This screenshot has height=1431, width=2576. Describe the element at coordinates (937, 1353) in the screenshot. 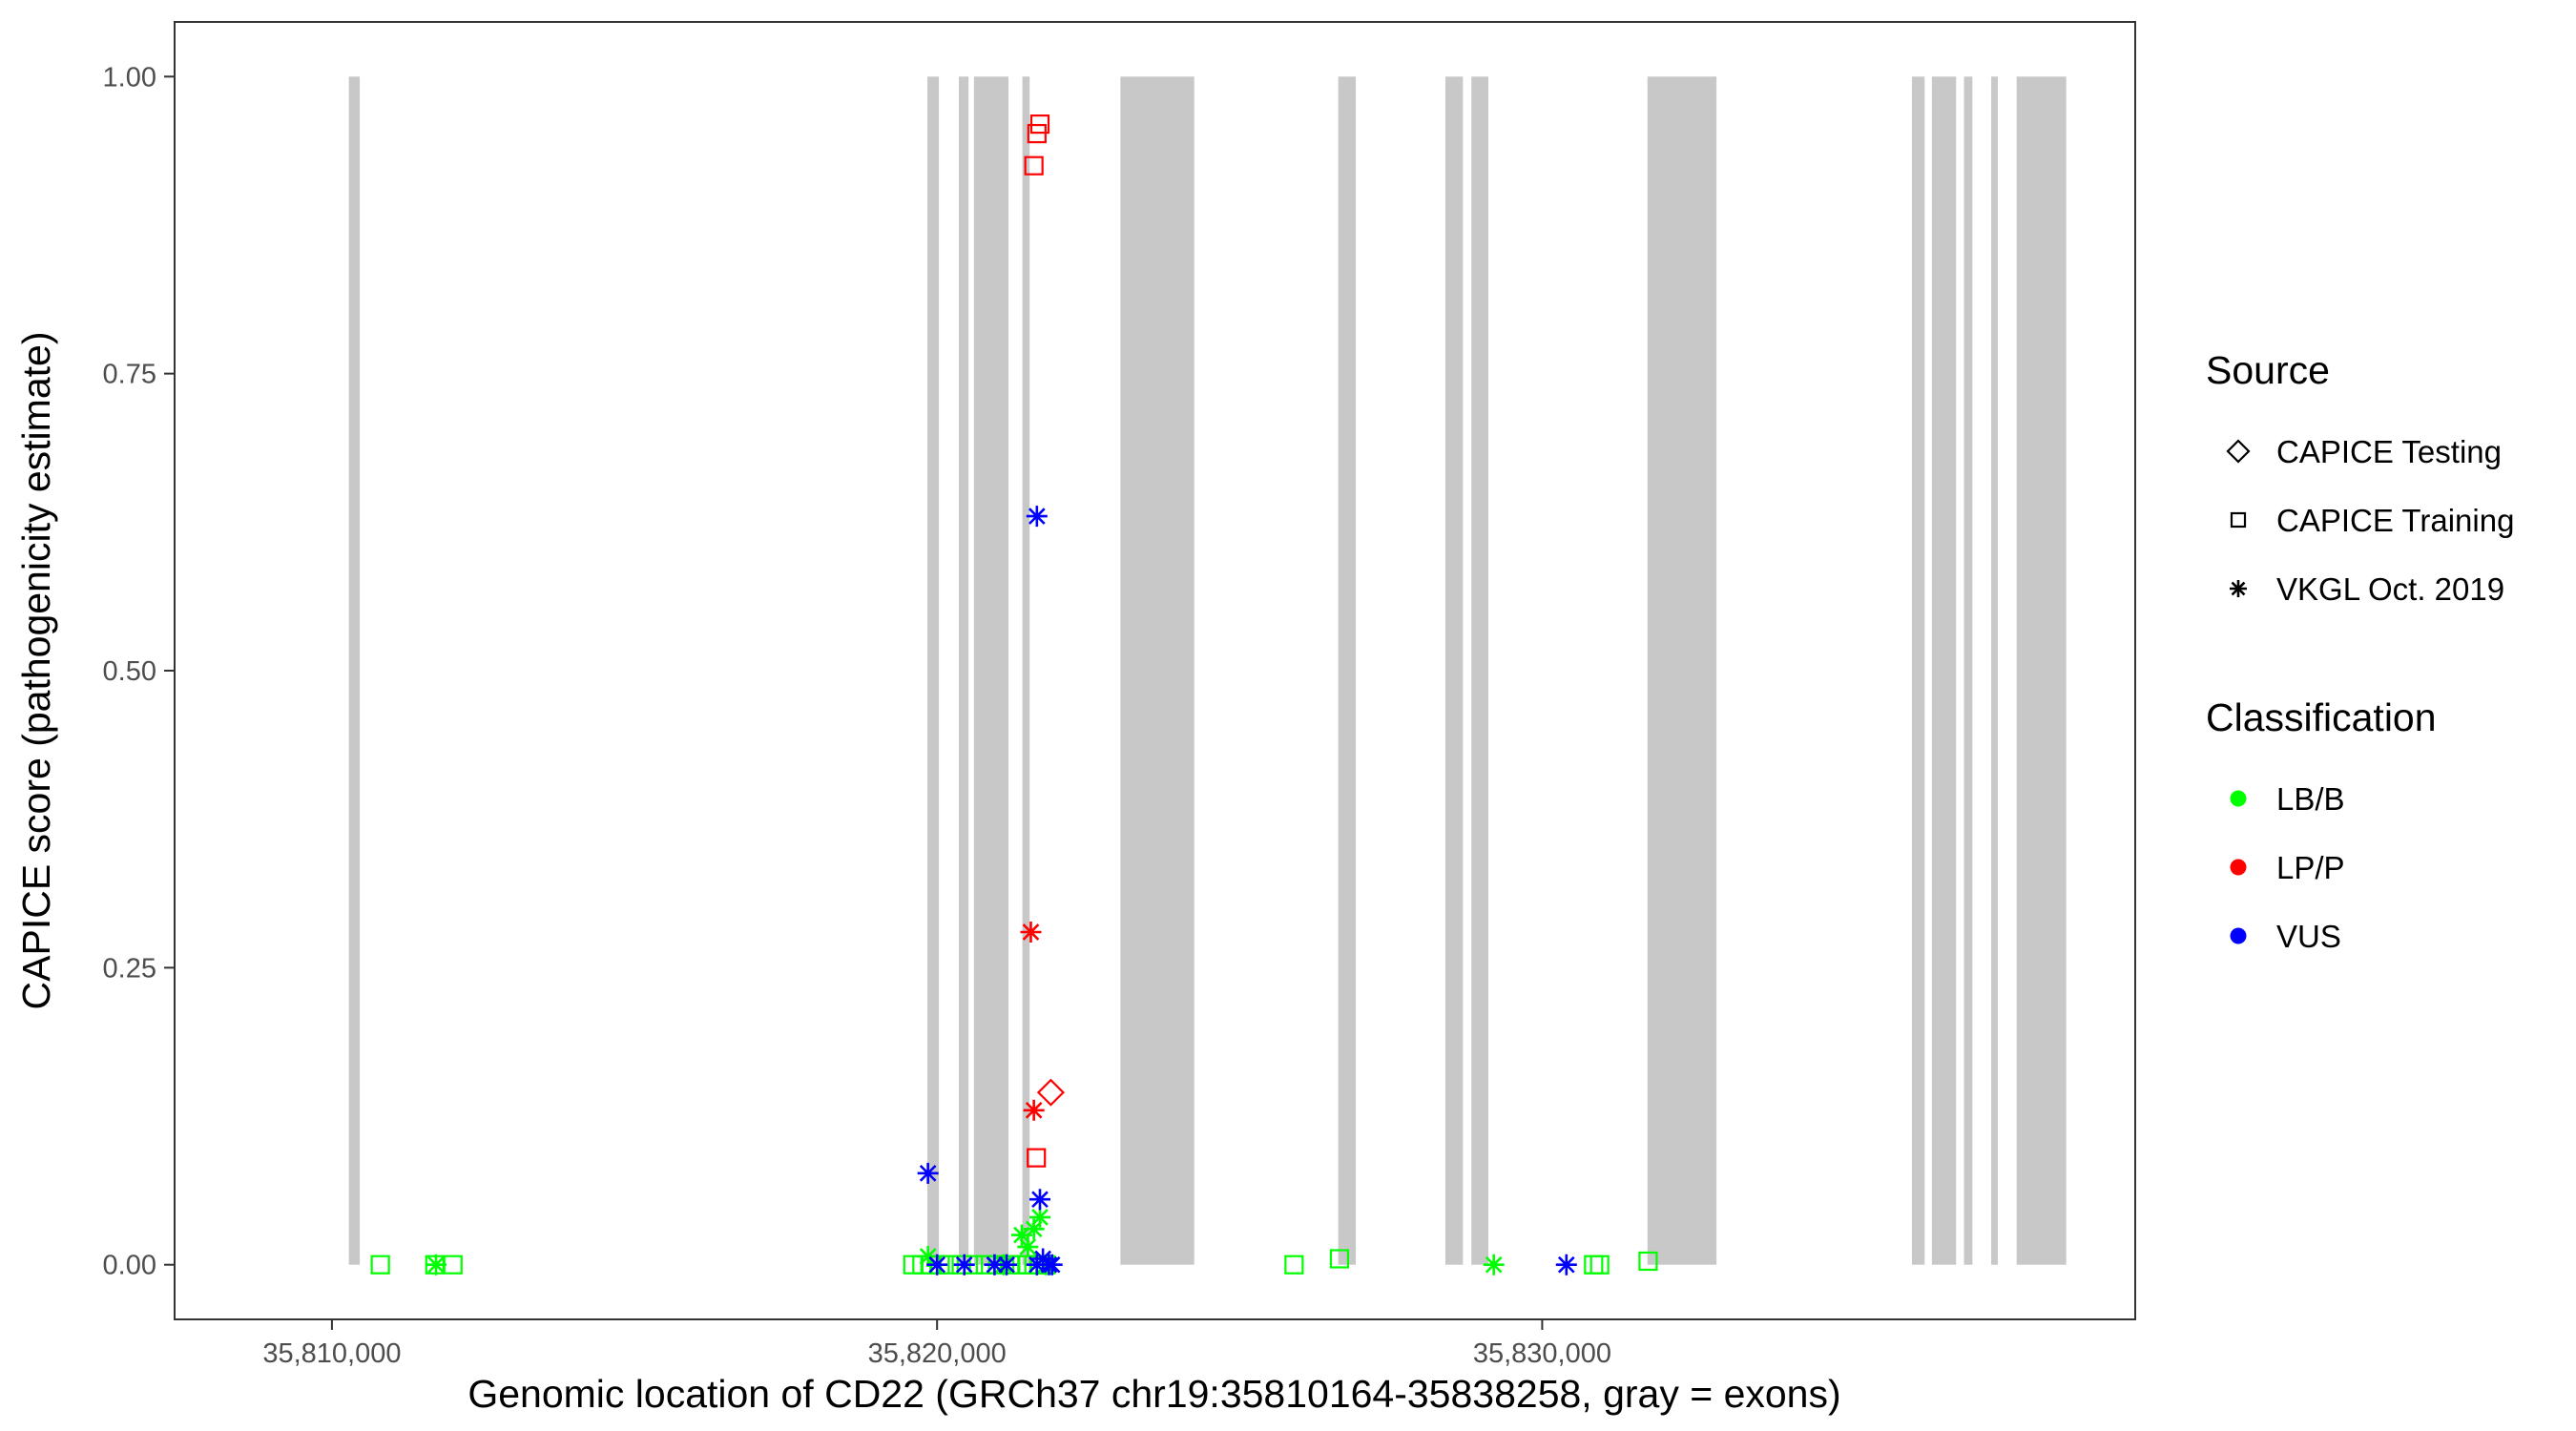

I see `x-tick-label: 35,820,000` at that location.